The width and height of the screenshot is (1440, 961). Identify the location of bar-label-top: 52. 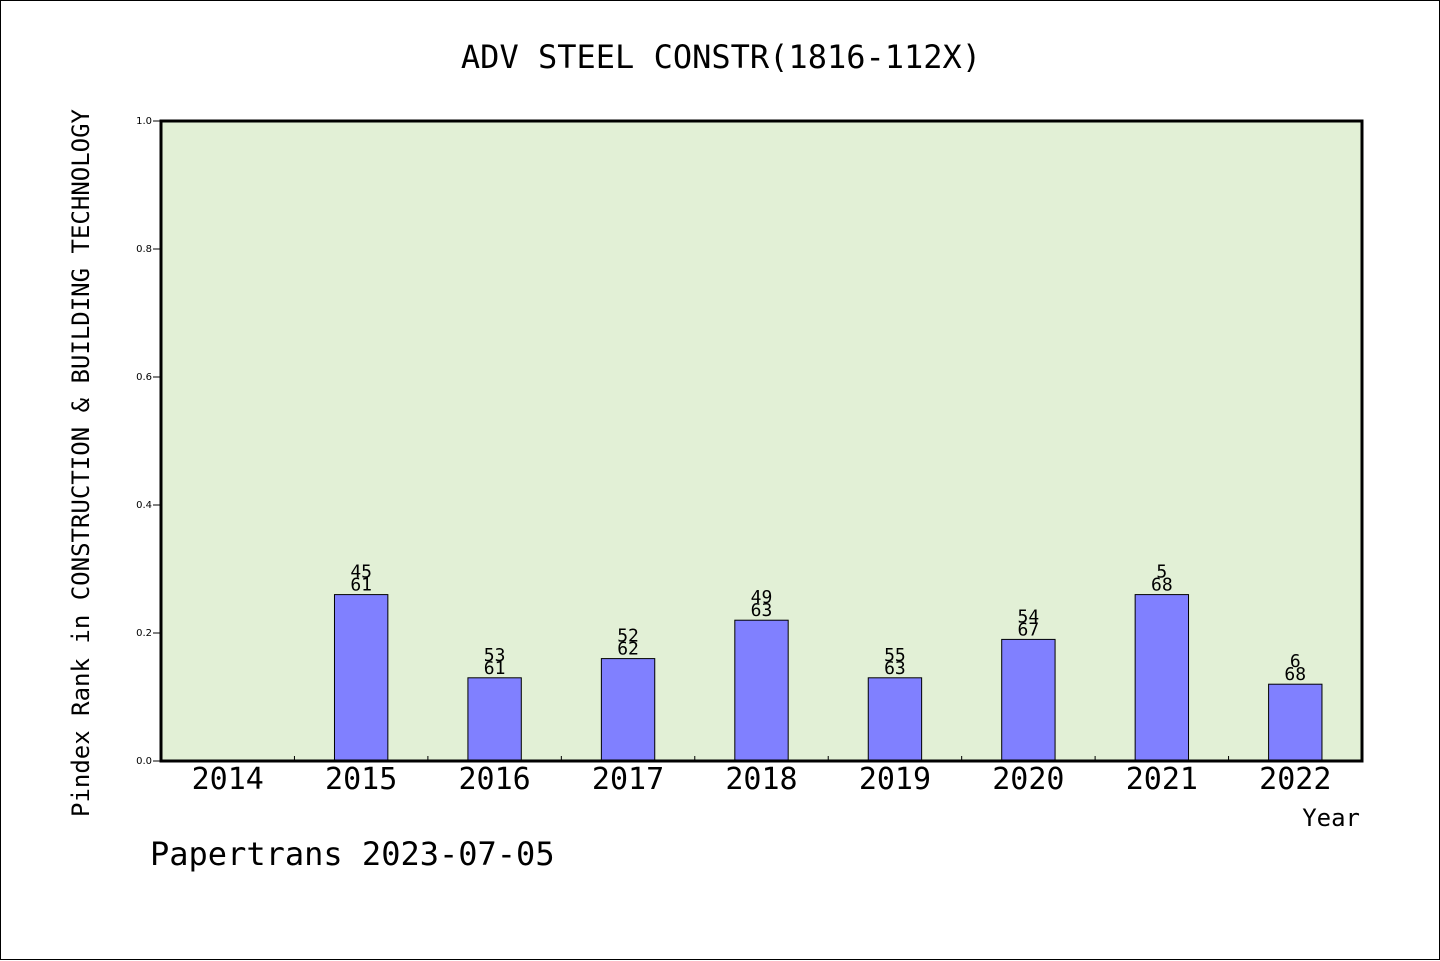
(628, 636).